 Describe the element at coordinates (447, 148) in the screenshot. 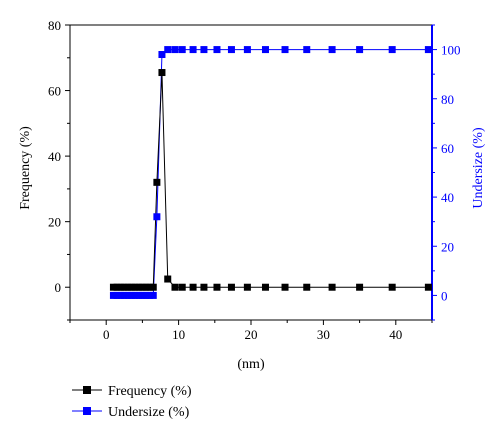

I see `y-right-tick-label: 60` at that location.